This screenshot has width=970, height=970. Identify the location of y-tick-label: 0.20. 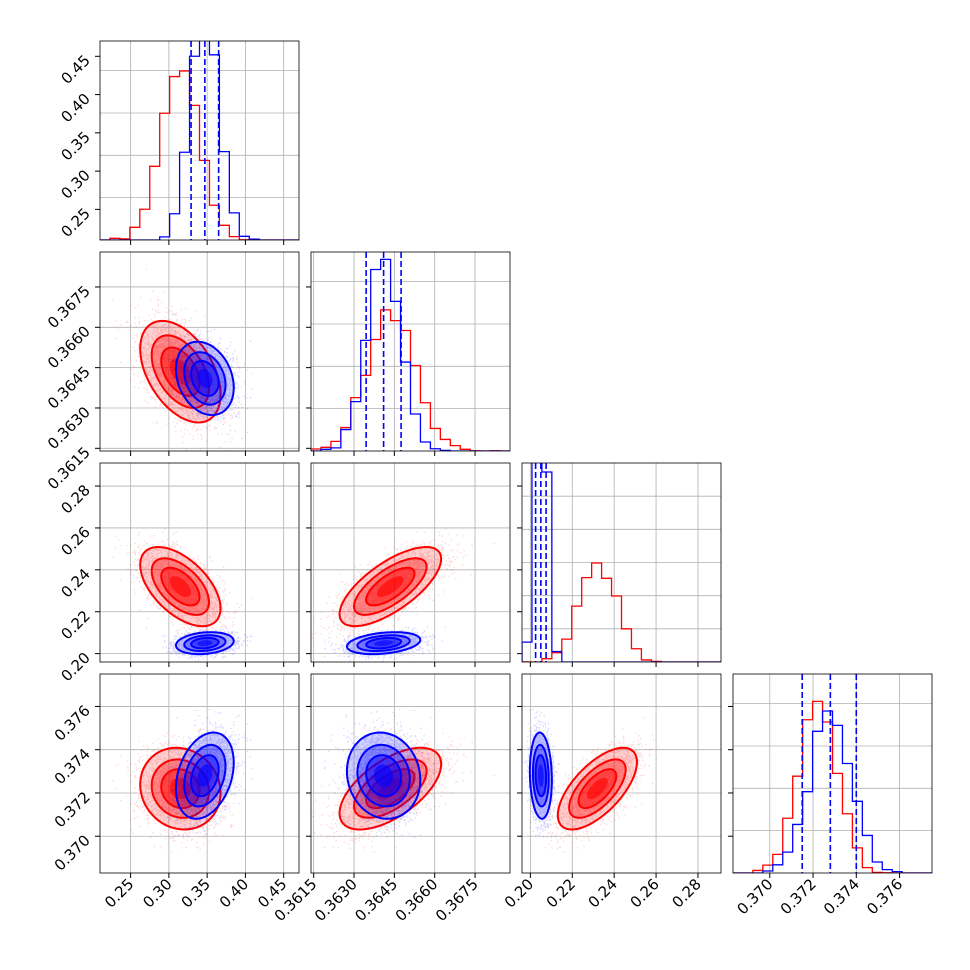
(75, 667).